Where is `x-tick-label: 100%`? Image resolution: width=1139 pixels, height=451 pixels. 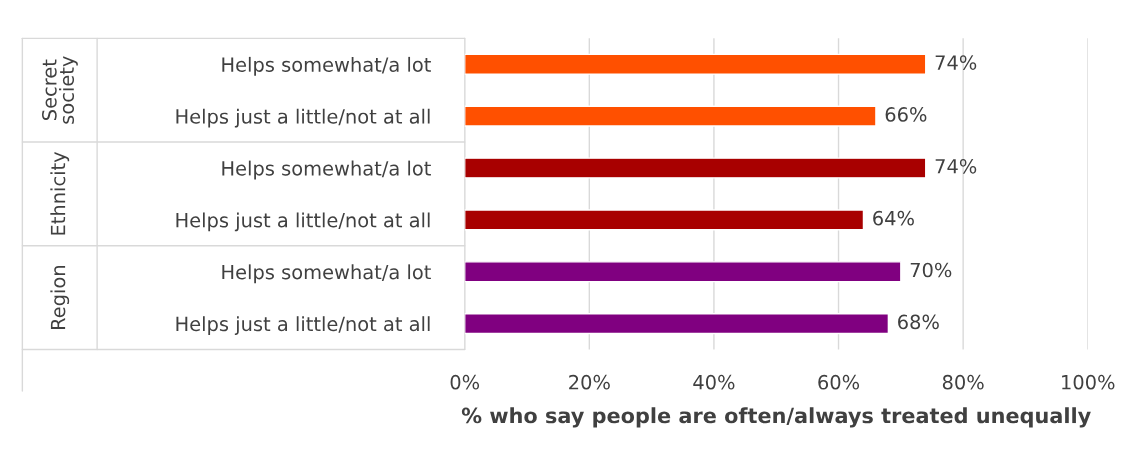
x-tick-label: 100% is located at coordinates (1088, 382).